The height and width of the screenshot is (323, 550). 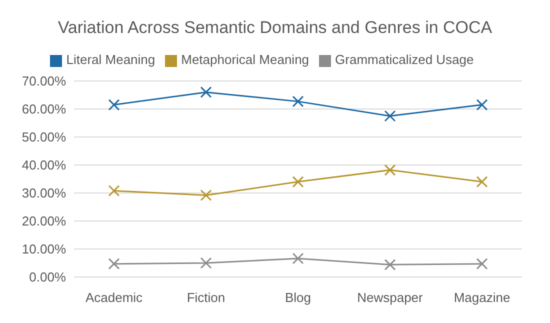 I want to click on y-tick-label: 10.00%, so click(x=44, y=249).